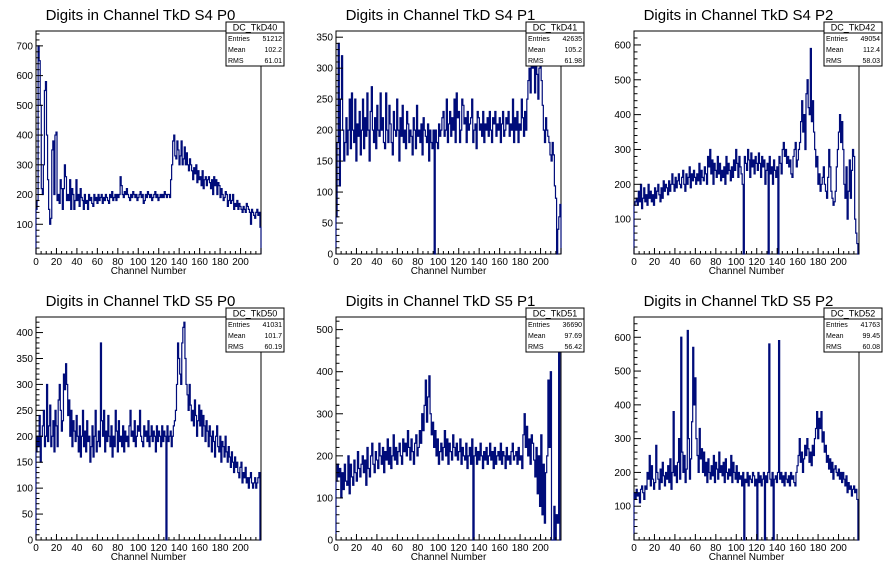 Image resolution: width=896 pixels, height=574 pixels. What do you see at coordinates (871, 61) in the screenshot?
I see `stats-value: 58.03` at bounding box center [871, 61].